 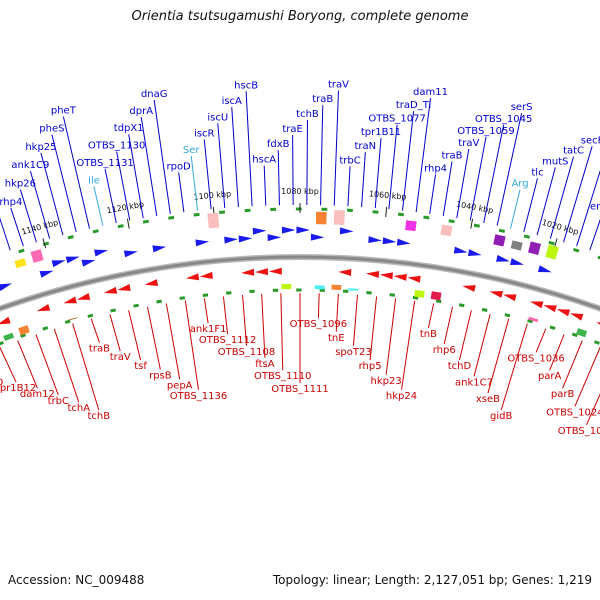 What do you see at coordinates (180, 385) in the screenshot?
I see `reverse-gene-label: pepA` at bounding box center [180, 385].